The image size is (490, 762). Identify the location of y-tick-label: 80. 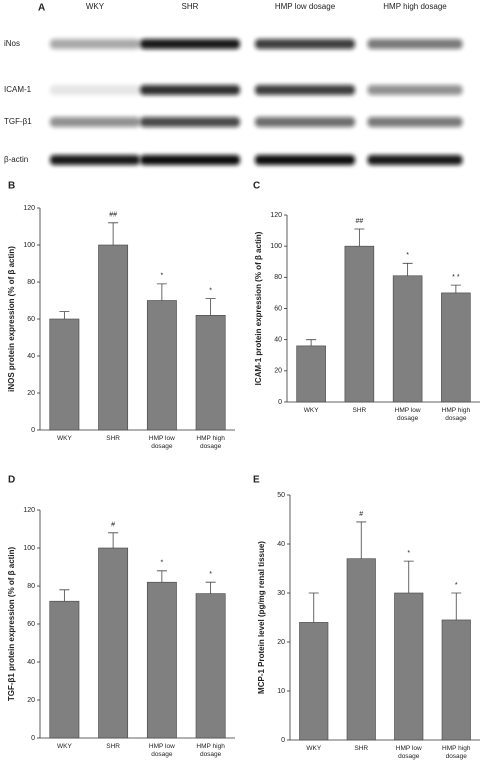
(31, 282).